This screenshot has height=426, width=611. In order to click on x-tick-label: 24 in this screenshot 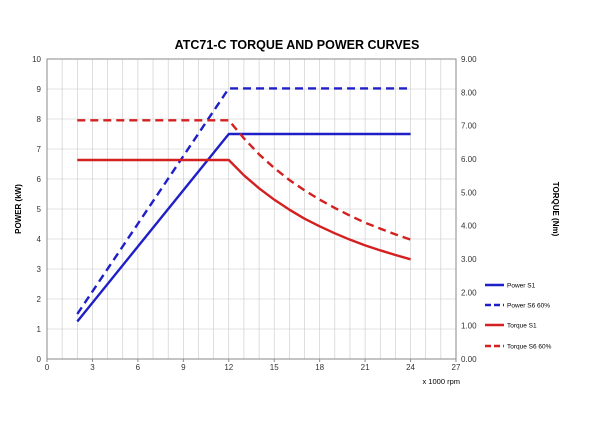, I will do `click(410, 367)`.